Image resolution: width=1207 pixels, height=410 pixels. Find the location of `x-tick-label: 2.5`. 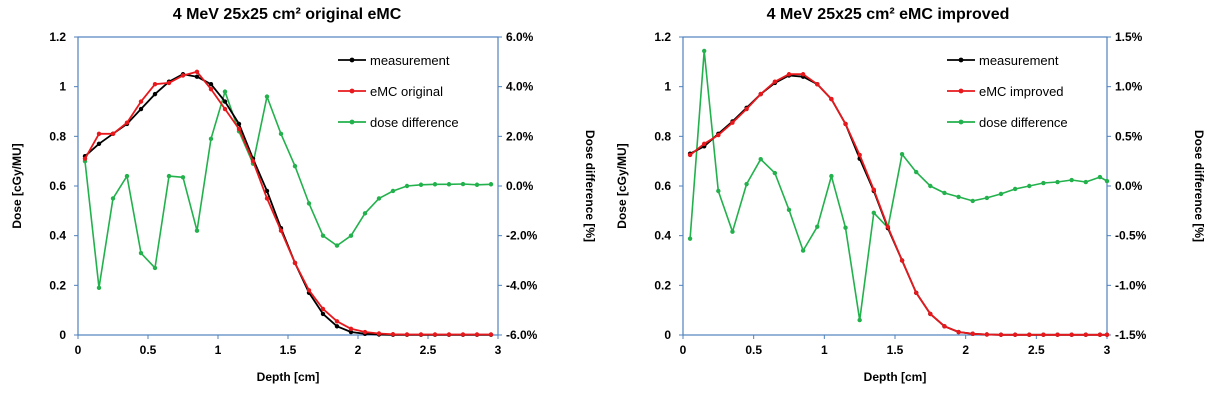

x-tick-label: 2.5 is located at coordinates (428, 350).